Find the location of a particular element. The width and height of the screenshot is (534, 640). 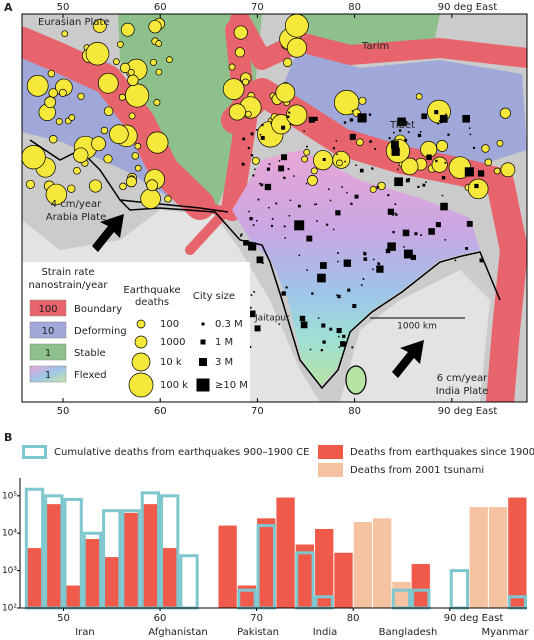

bay-of-bengal is located at coordinates (415, 336).